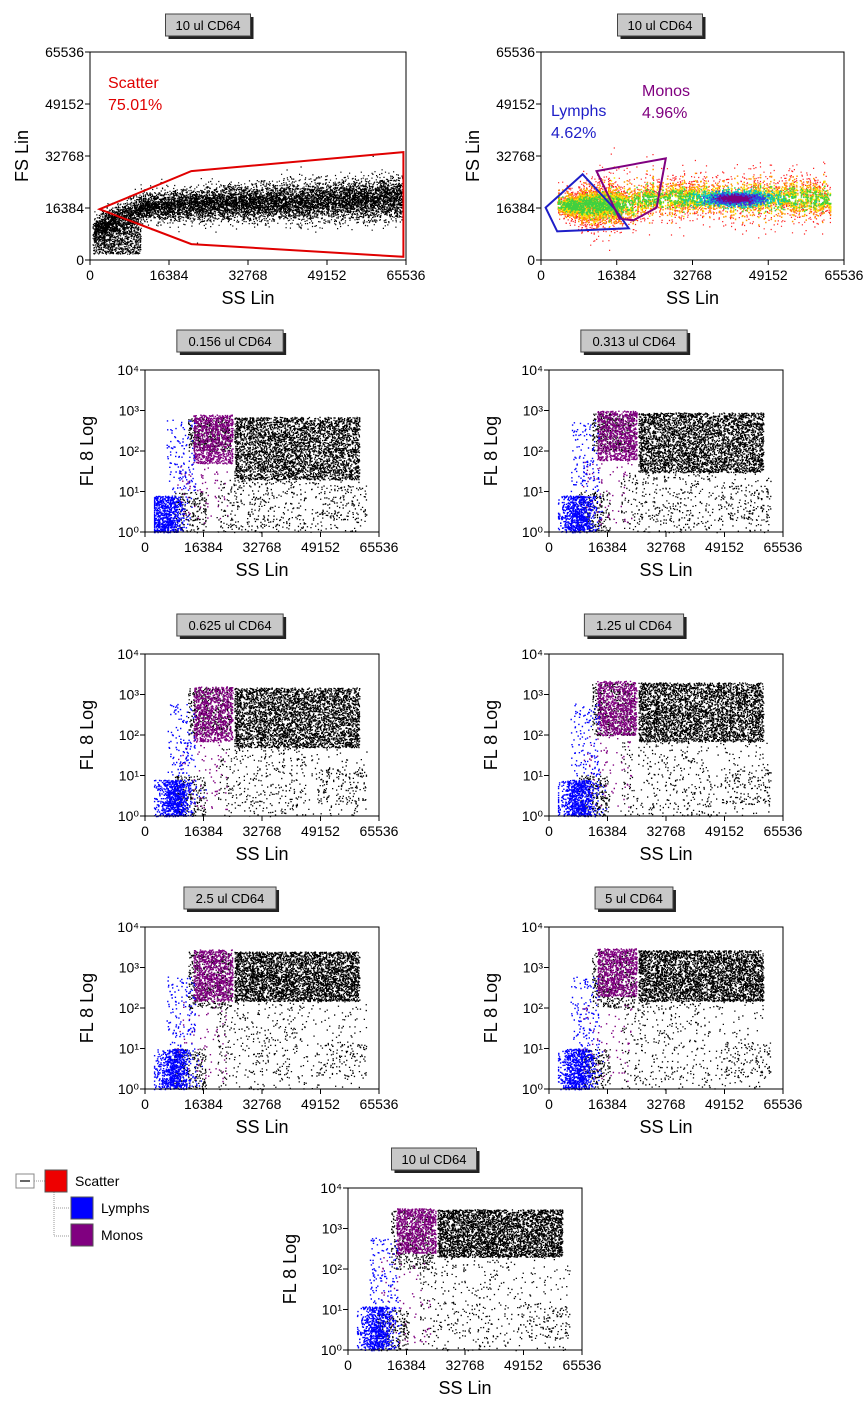  What do you see at coordinates (734, 199) in the screenshot?
I see `density-layer` at bounding box center [734, 199].